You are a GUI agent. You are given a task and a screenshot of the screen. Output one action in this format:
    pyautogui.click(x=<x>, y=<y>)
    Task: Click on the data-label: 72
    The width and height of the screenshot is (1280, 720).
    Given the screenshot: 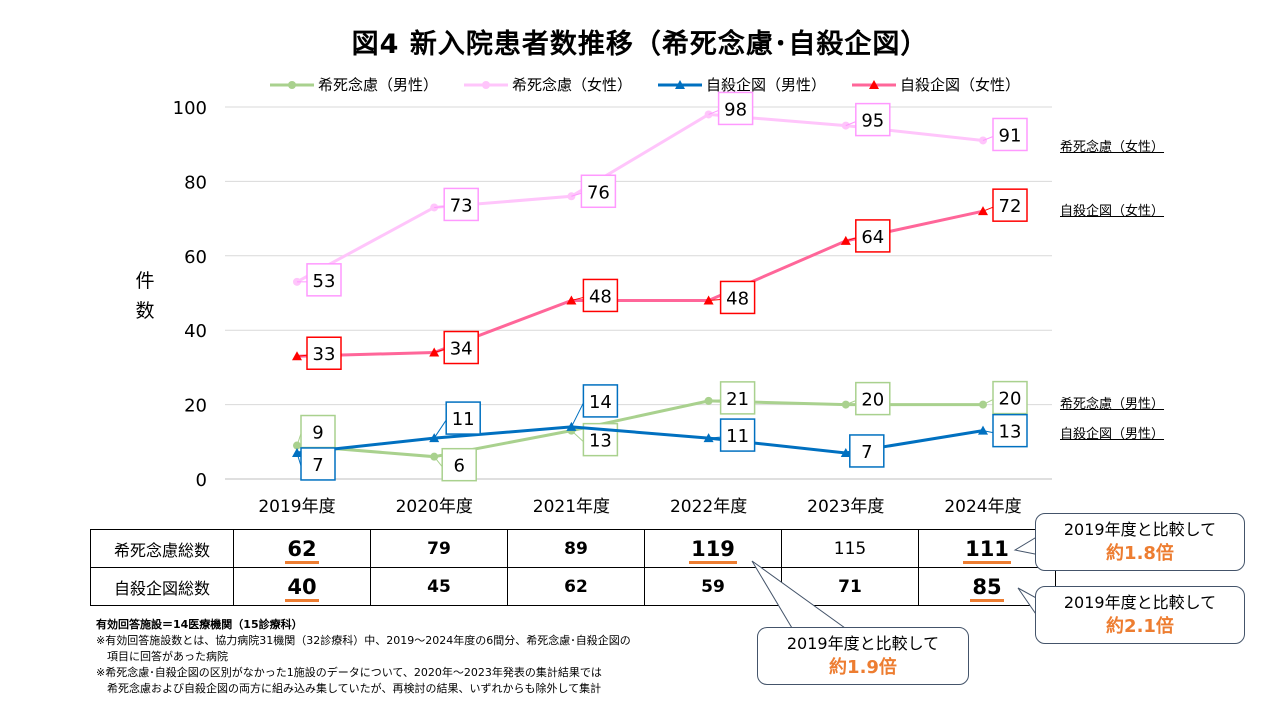 What is the action you would take?
    pyautogui.click(x=1010, y=206)
    